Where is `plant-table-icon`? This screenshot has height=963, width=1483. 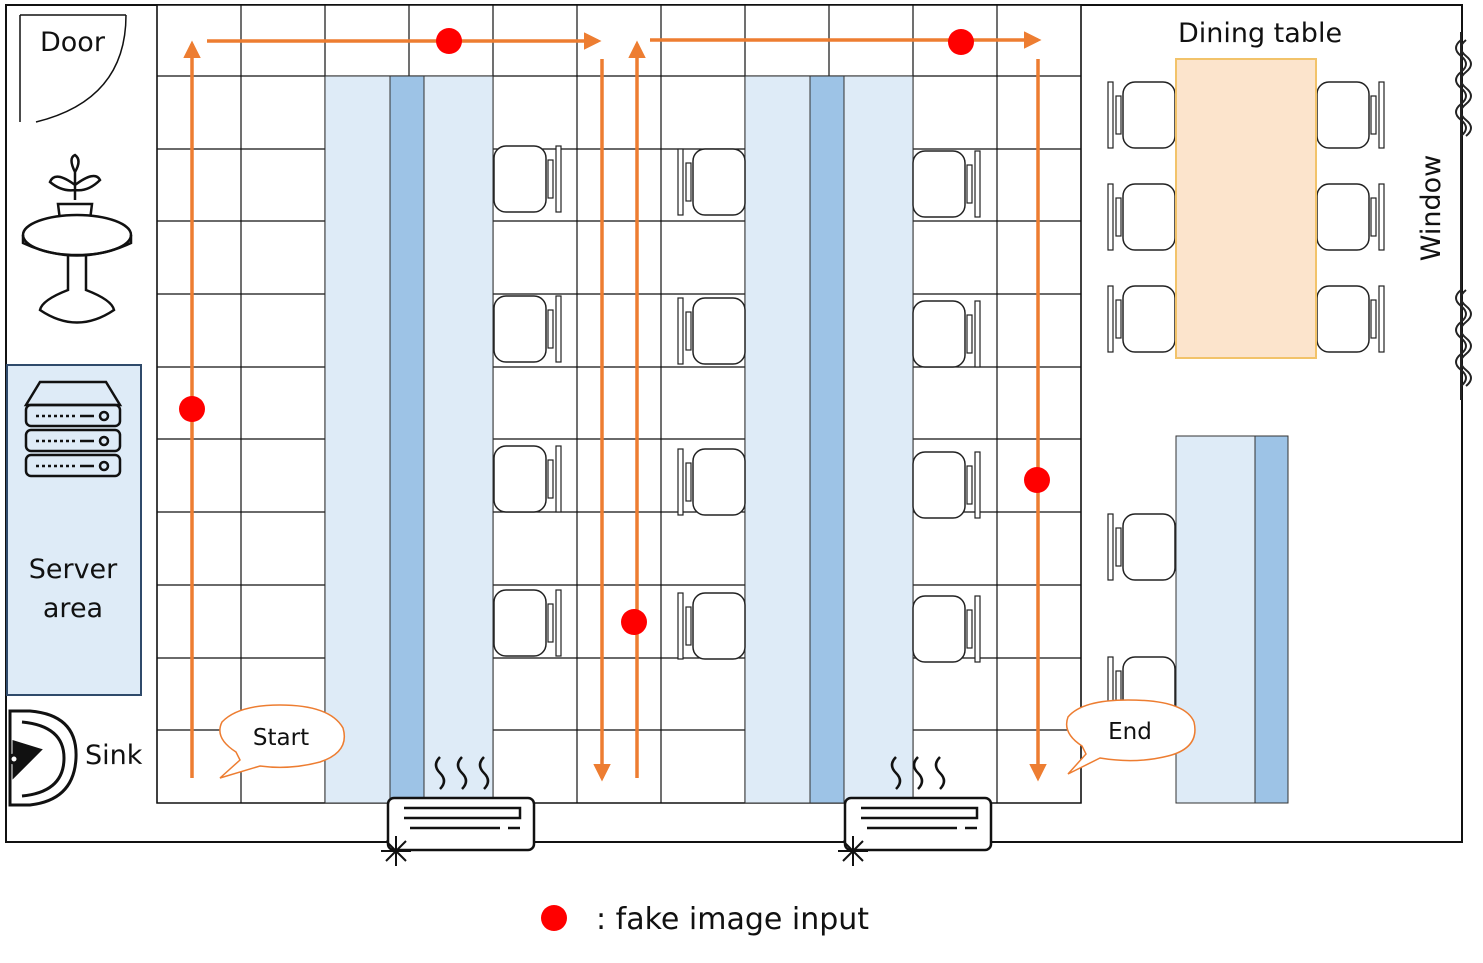 plant-table-icon is located at coordinates (77, 238).